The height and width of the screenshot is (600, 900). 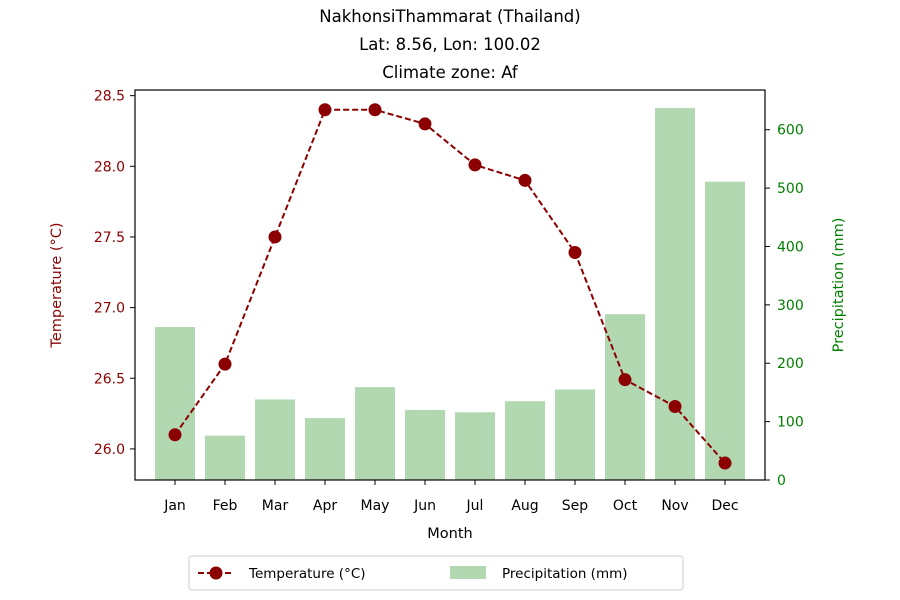 I want to click on right-tick-label-100: 100, so click(x=790, y=423).